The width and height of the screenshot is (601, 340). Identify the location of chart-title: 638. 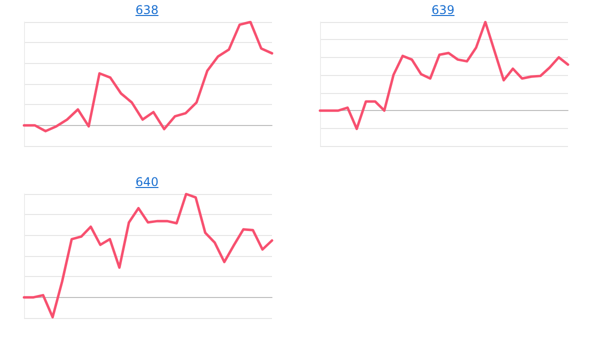
(147, 10).